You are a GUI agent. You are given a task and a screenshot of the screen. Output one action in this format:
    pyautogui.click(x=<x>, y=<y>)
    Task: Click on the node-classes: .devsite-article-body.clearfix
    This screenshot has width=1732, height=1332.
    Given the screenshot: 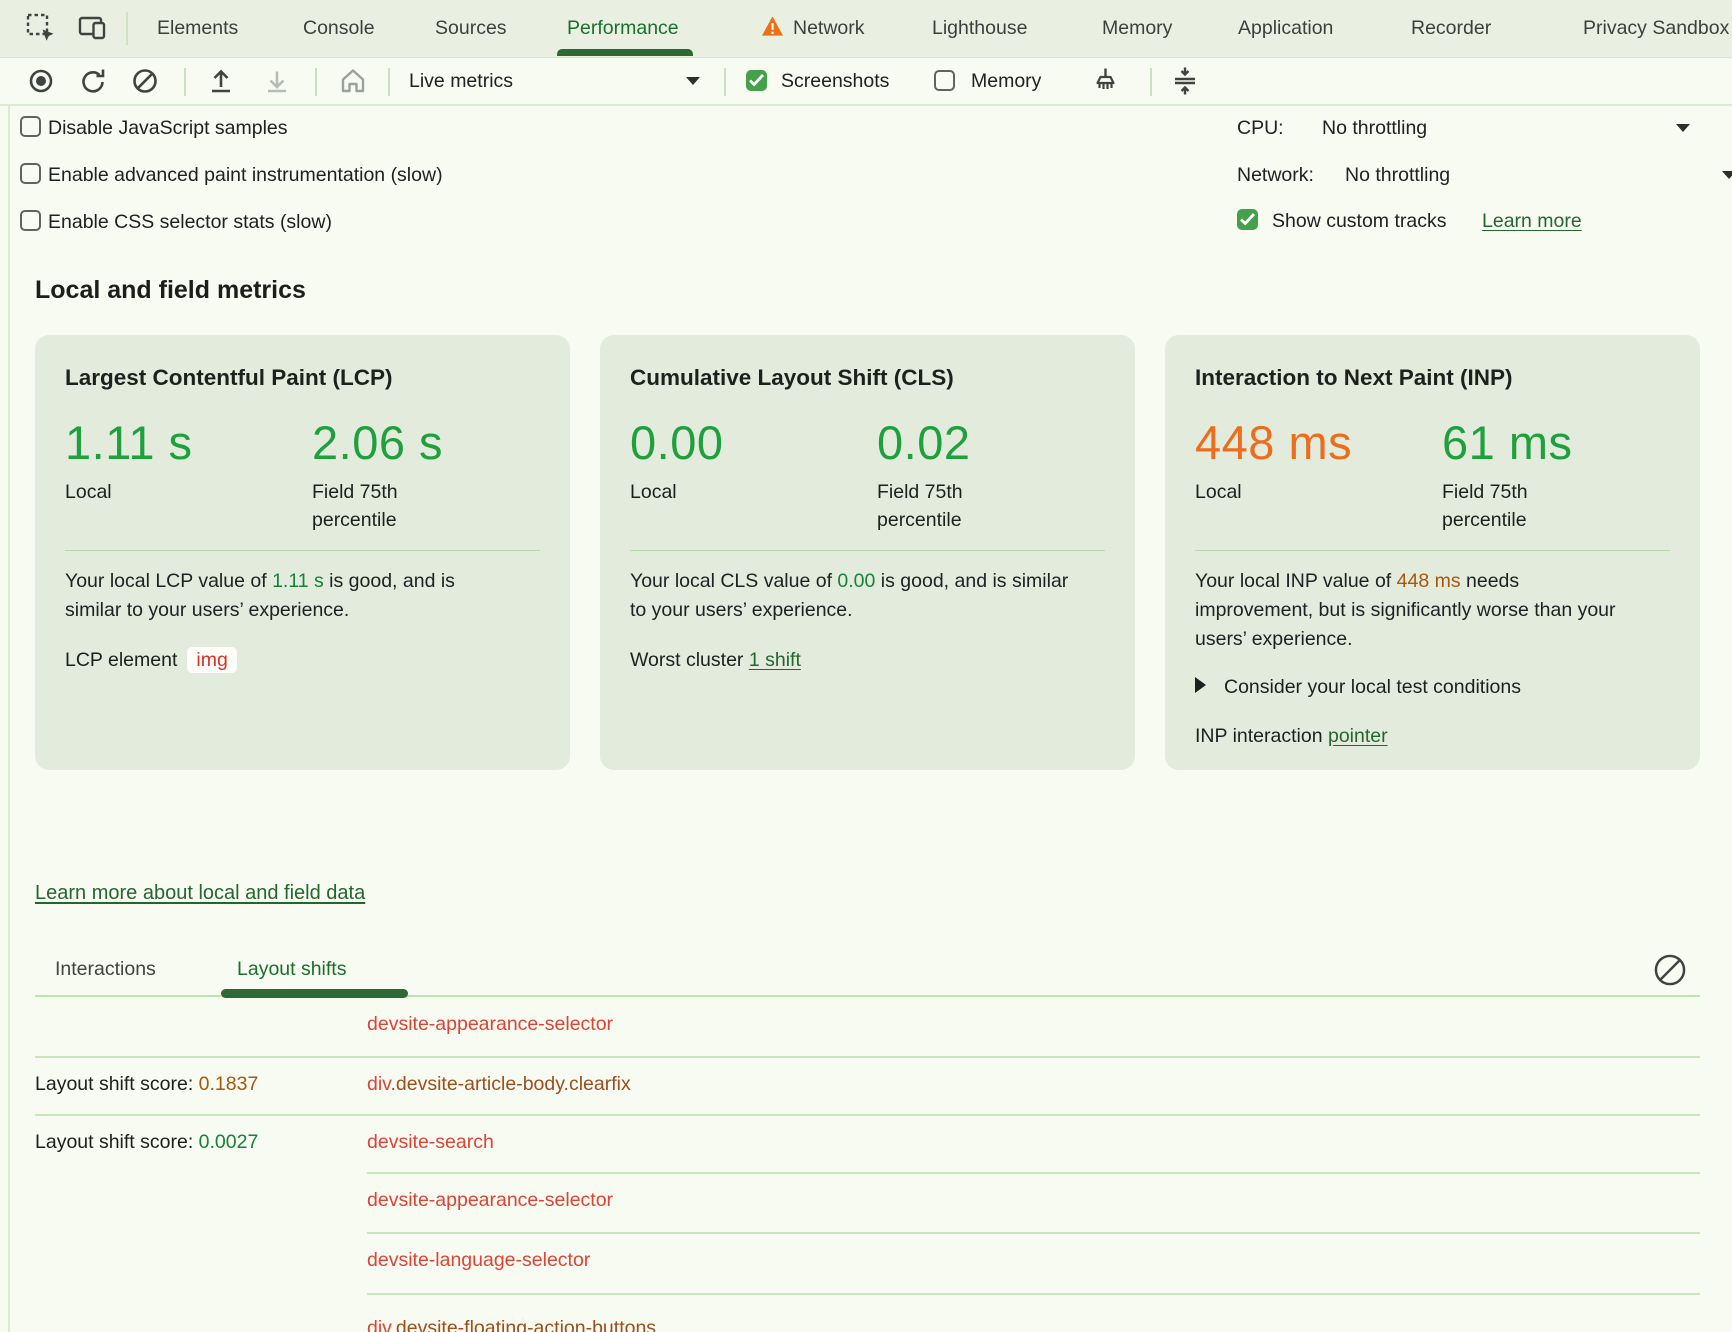 What is the action you would take?
    pyautogui.click(x=510, y=1084)
    